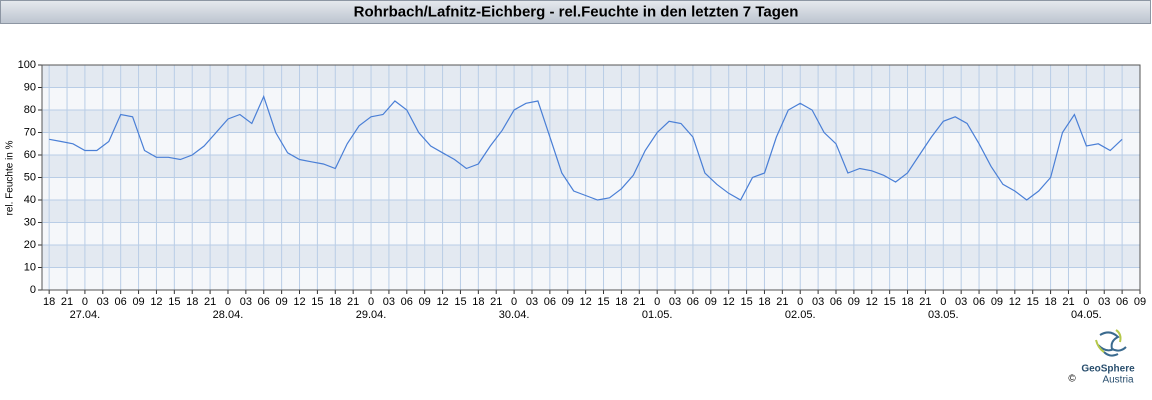 Image resolution: width=1152 pixels, height=400 pixels. What do you see at coordinates (1108, 369) in the screenshot?
I see `logo-text: GeoSphere` at bounding box center [1108, 369].